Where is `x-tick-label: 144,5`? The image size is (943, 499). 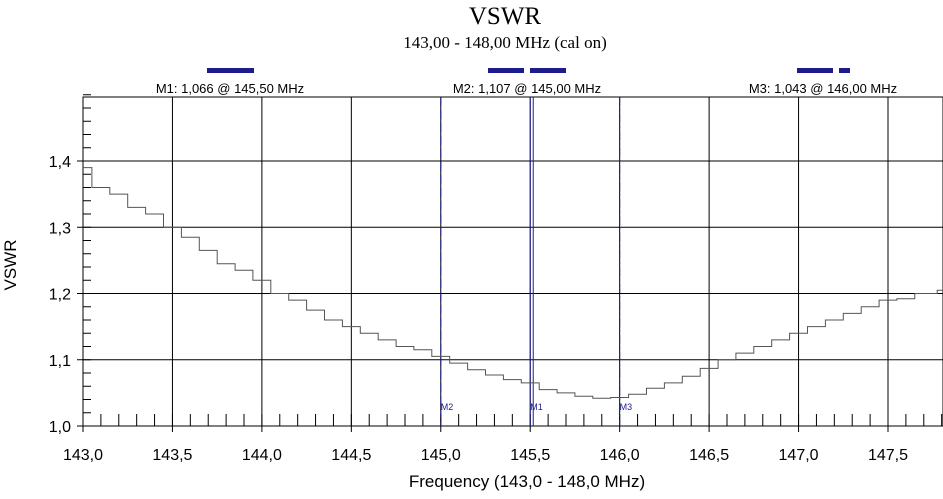 x-tick-label: 144,5 is located at coordinates (351, 455).